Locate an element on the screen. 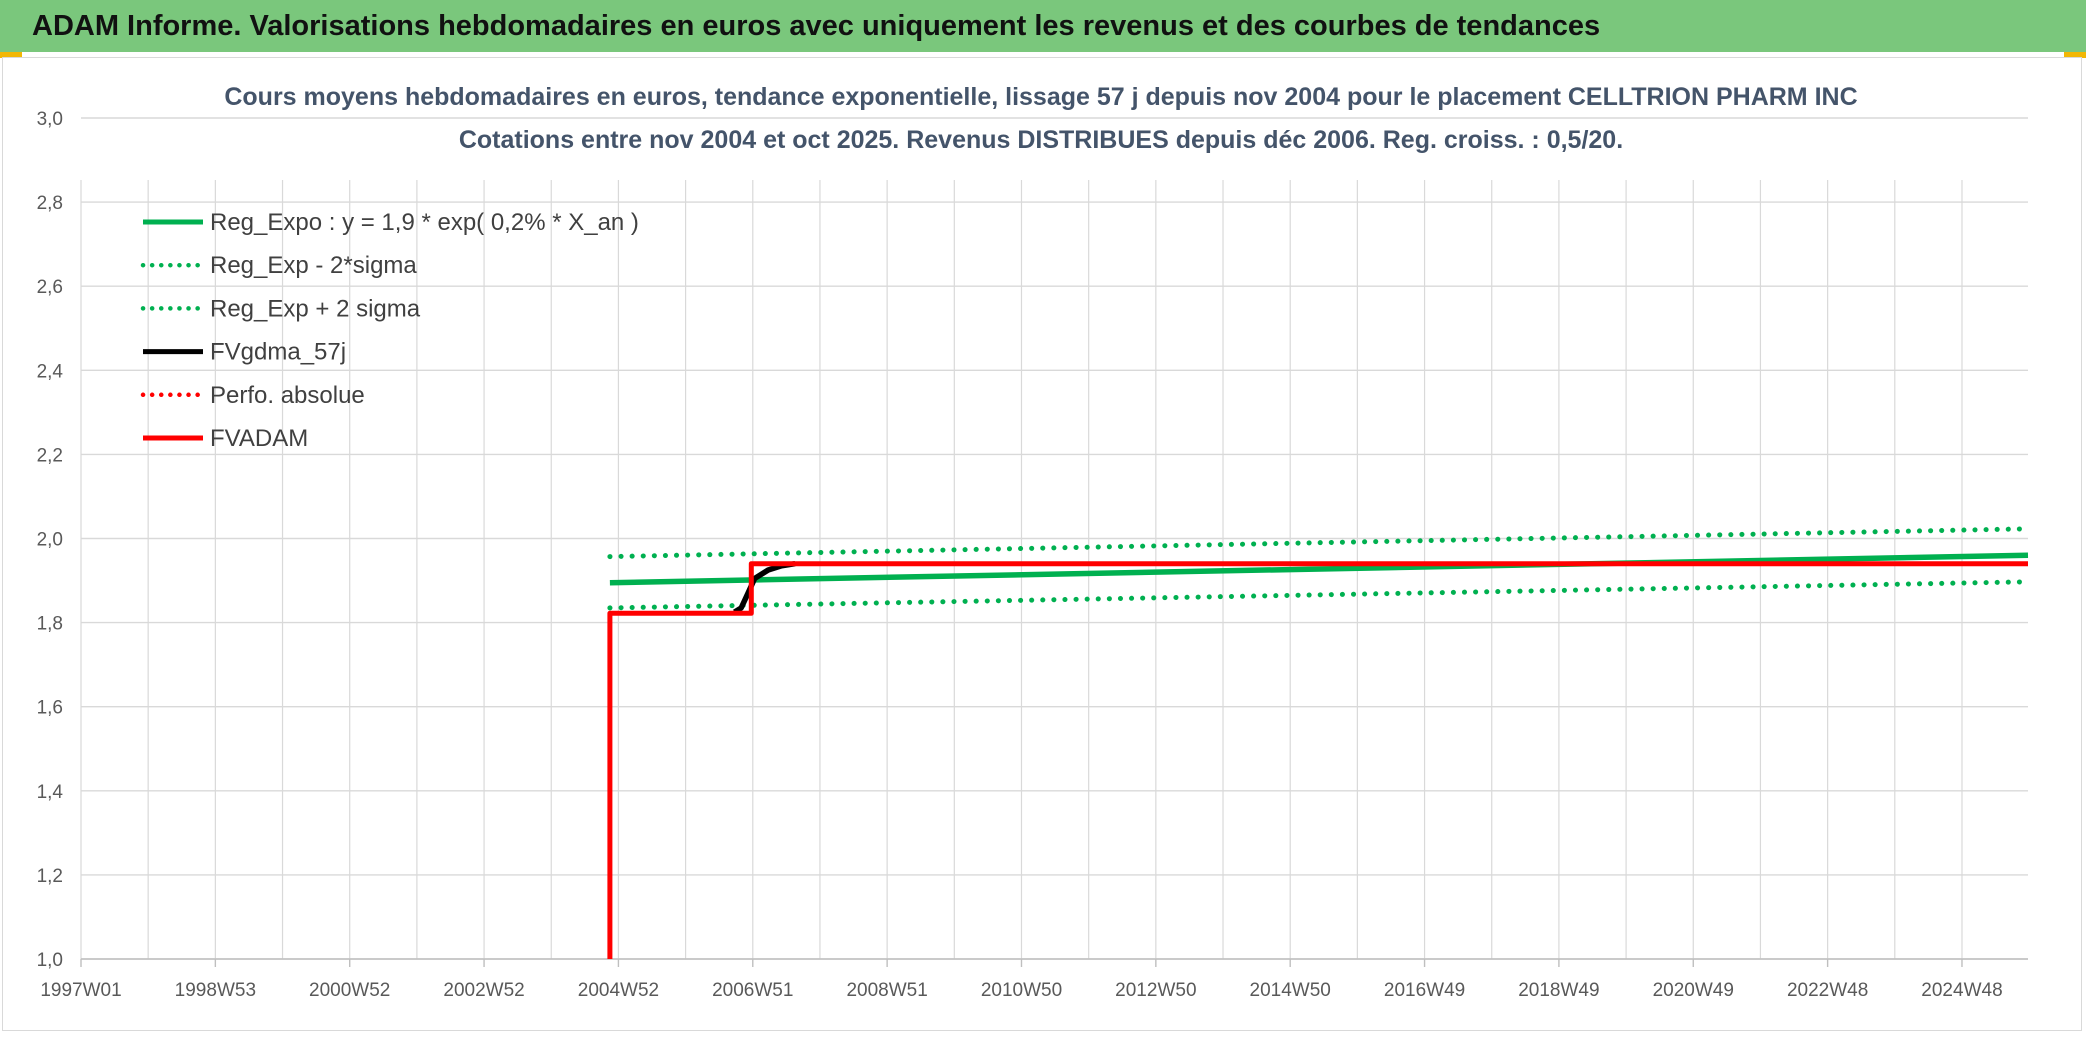 The image size is (2086, 1037). x-tick-label: 2014W50 is located at coordinates (1290, 990).